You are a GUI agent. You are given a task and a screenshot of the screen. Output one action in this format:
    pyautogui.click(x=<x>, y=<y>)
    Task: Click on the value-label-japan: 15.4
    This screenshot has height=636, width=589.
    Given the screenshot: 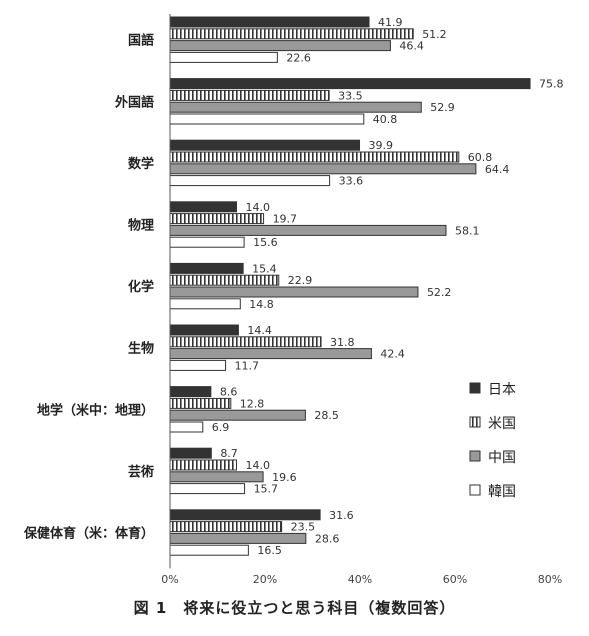 What is the action you would take?
    pyautogui.click(x=264, y=268)
    